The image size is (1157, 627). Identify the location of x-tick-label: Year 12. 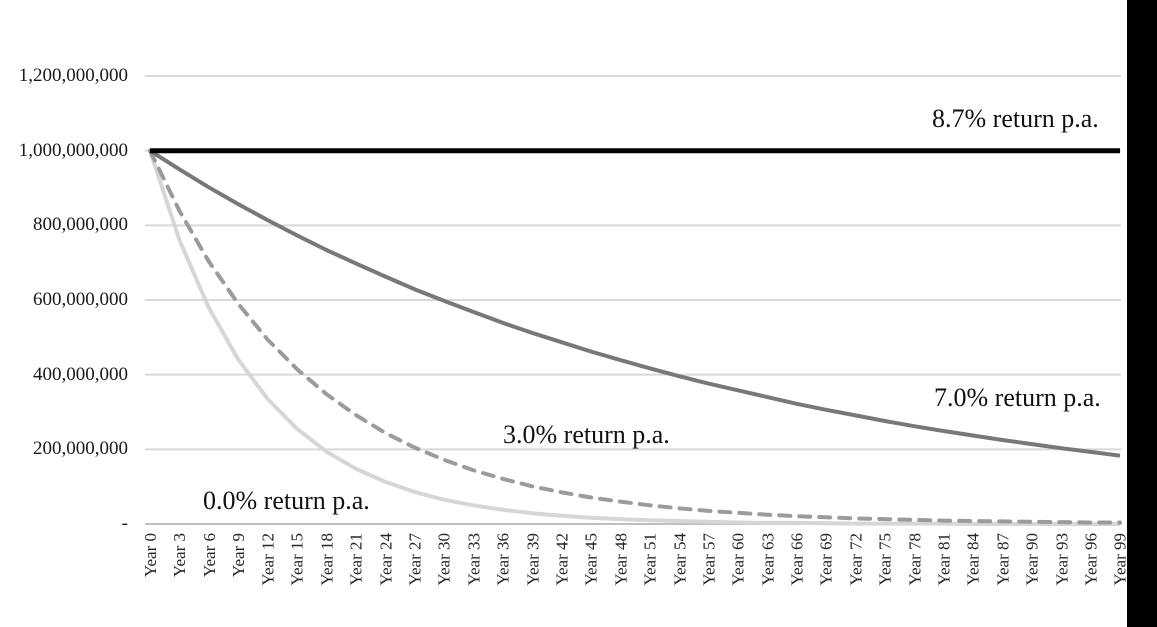
(268, 559).